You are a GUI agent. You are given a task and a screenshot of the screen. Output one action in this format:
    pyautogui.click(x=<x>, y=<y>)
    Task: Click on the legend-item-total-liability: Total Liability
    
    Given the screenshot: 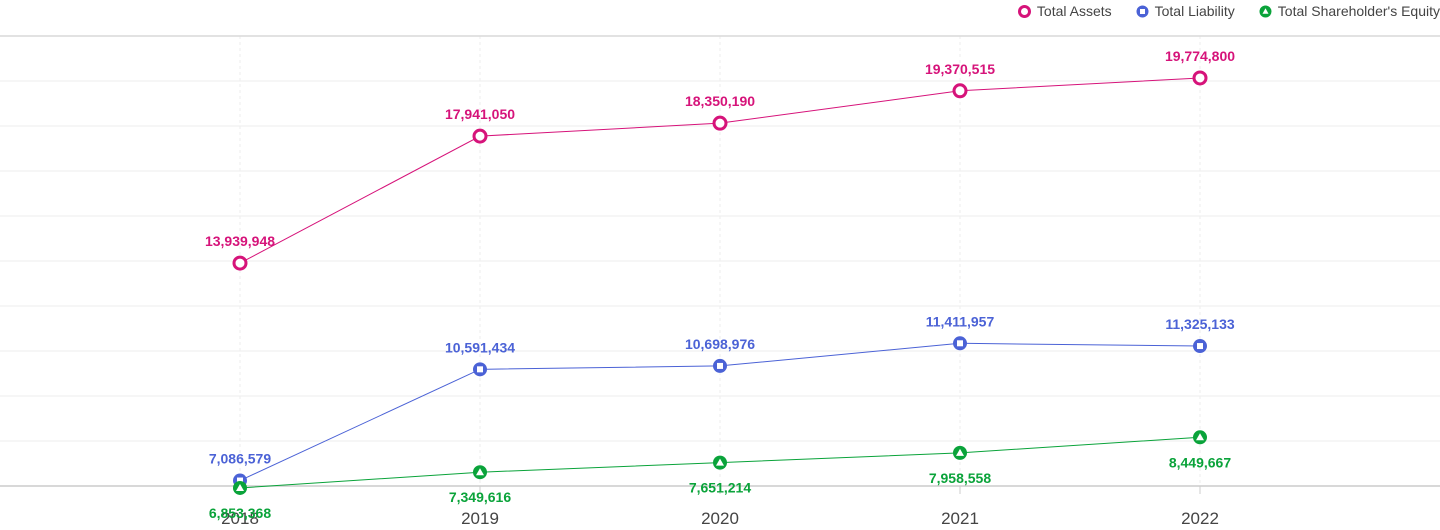 What is the action you would take?
    pyautogui.click(x=1185, y=11)
    